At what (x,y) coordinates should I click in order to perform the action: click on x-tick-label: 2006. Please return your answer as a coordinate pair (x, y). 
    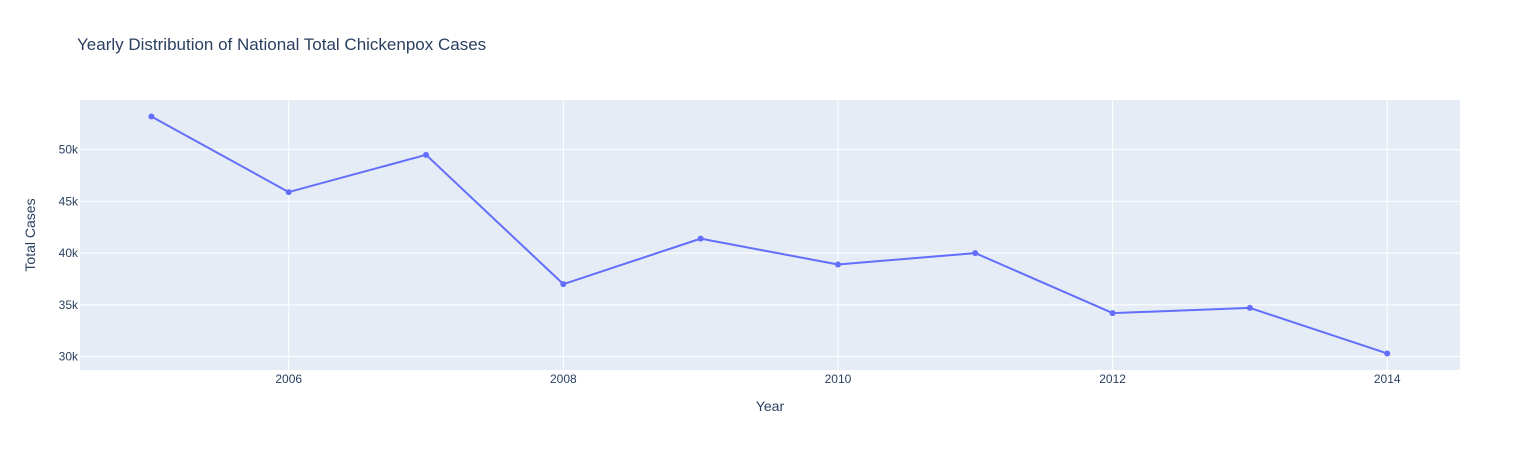
    Looking at the image, I should click on (288, 379).